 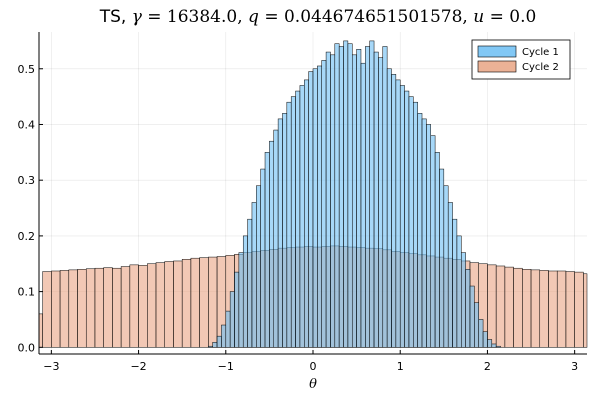 What do you see at coordinates (540, 52) in the screenshot?
I see `legend-label-cycle-1: Cycle 1` at bounding box center [540, 52].